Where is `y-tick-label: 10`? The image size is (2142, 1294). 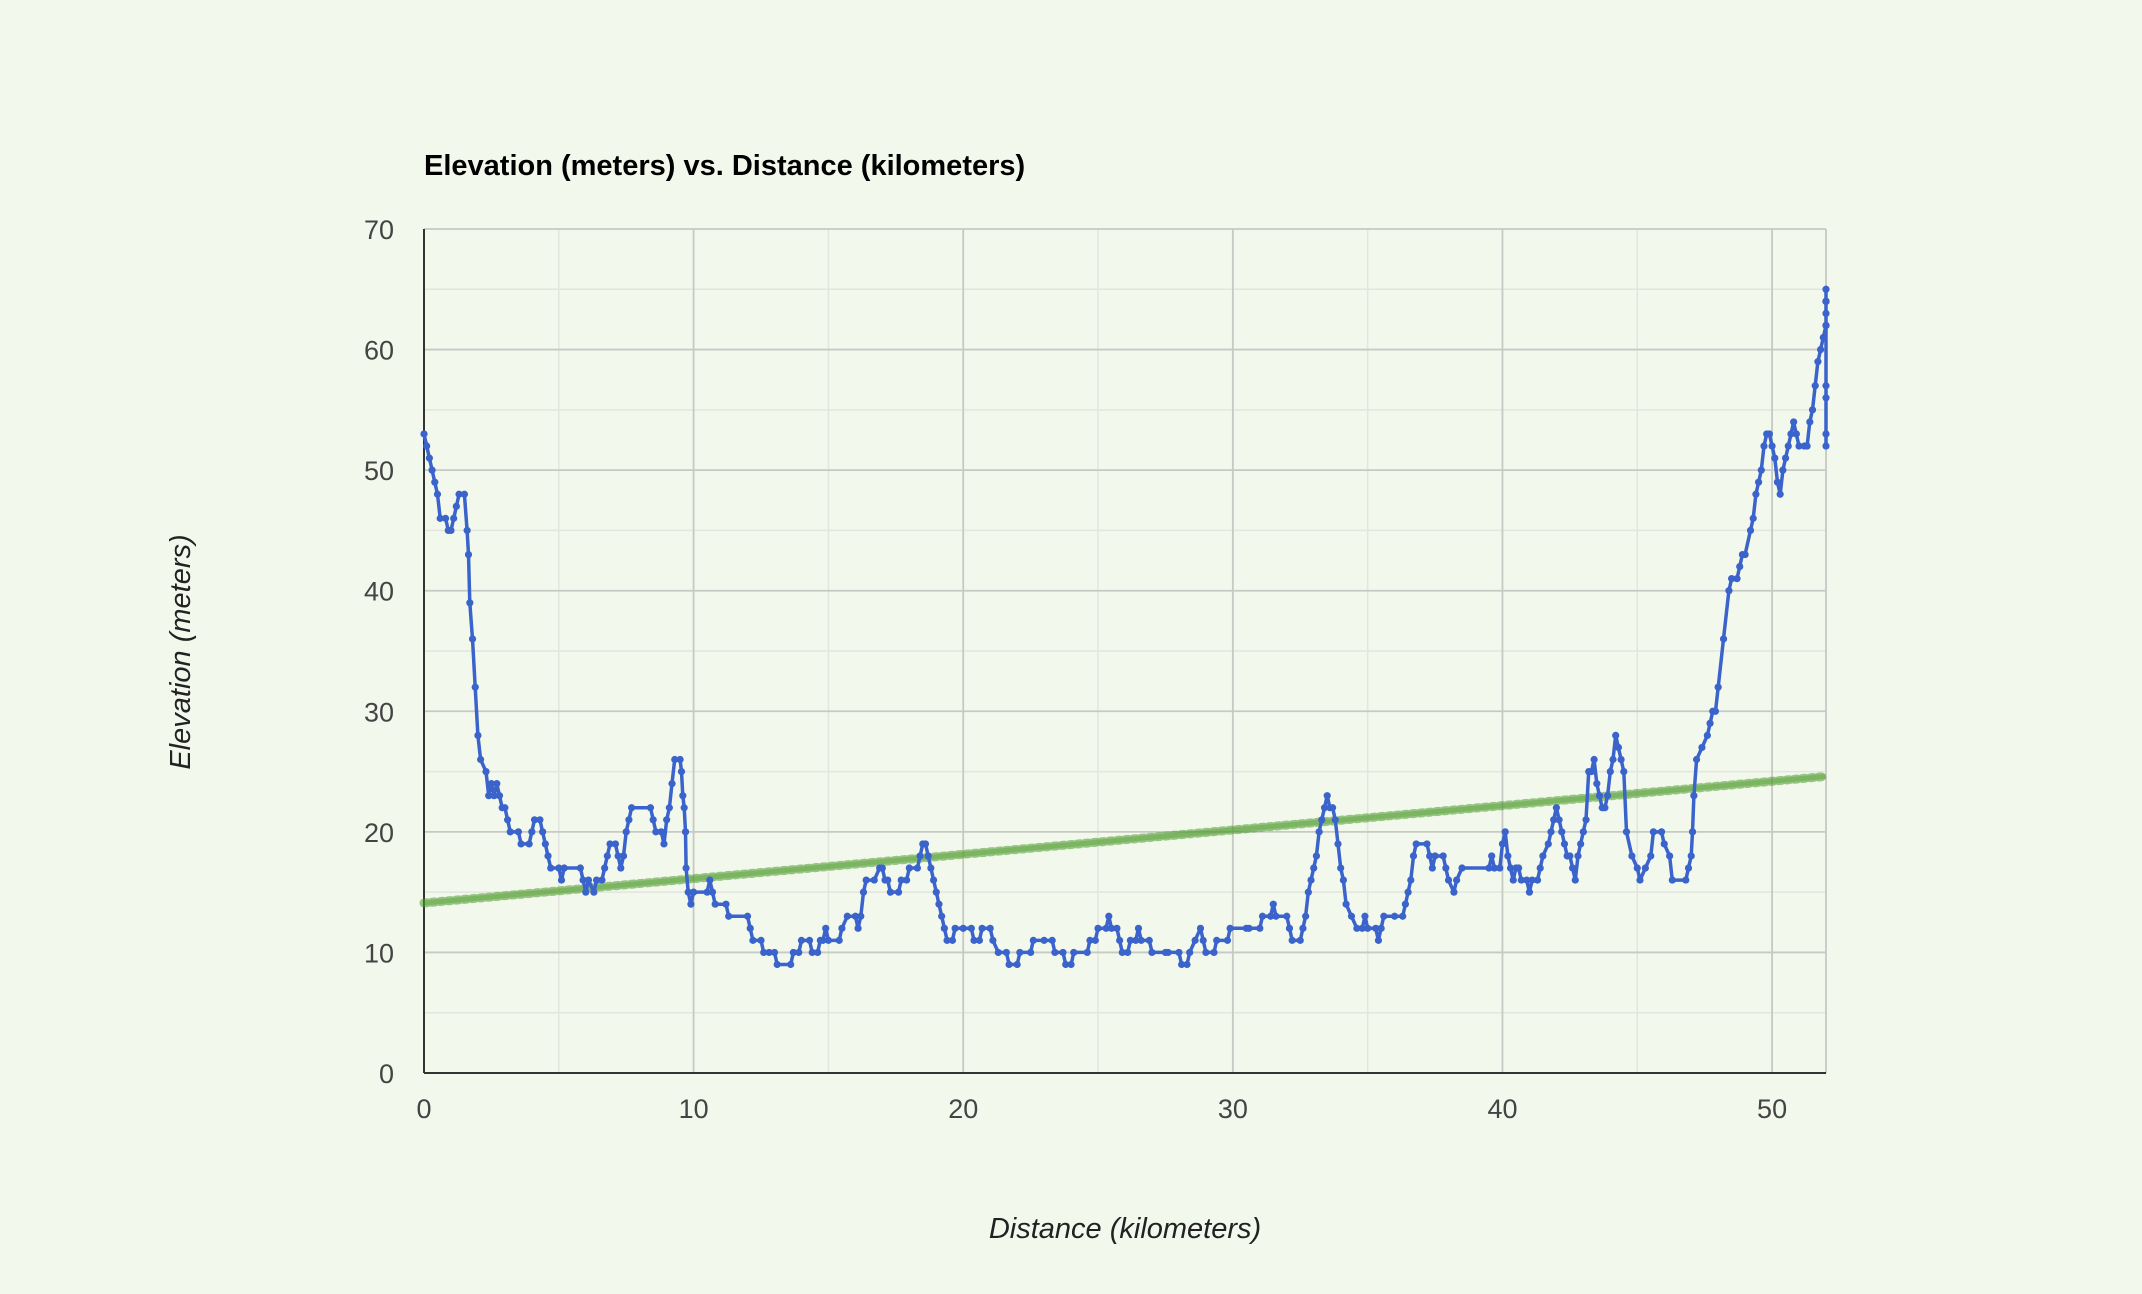
y-tick-label: 10 is located at coordinates (379, 953).